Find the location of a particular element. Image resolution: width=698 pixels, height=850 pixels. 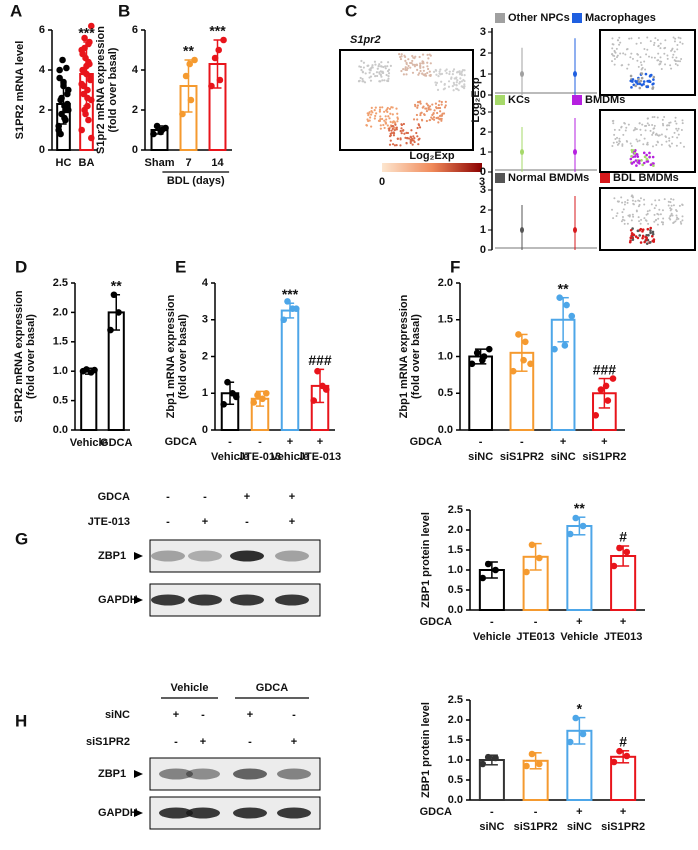

umap-frame is located at coordinates (406, 100).